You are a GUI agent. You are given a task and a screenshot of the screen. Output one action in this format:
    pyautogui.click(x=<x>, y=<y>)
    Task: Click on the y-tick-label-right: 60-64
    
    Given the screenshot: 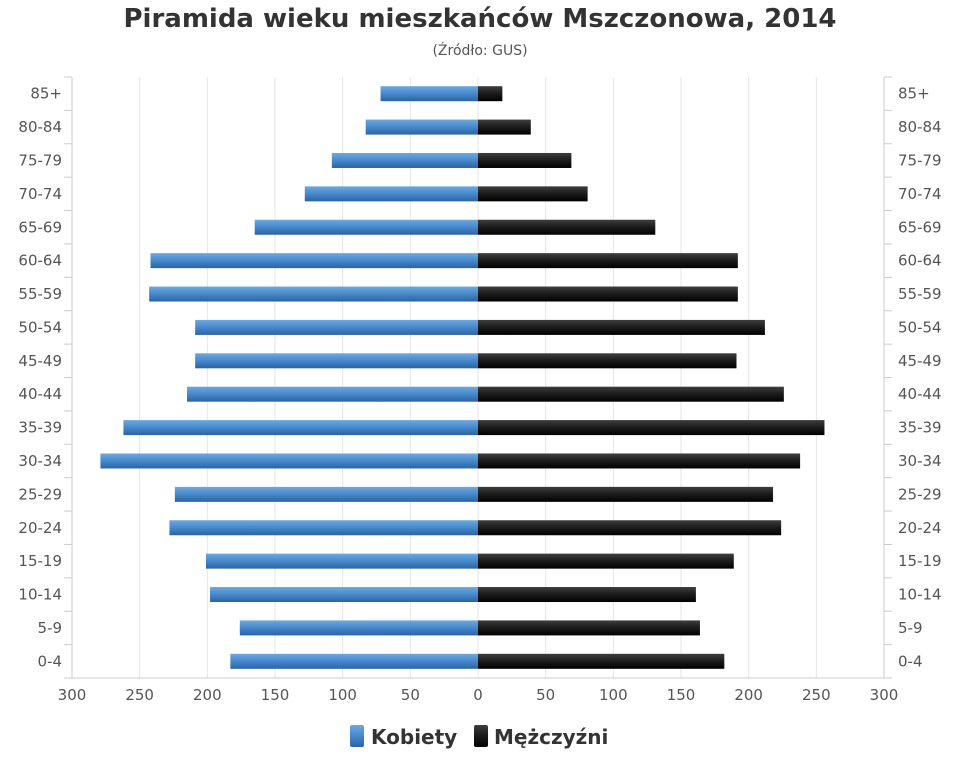 What is the action you would take?
    pyautogui.click(x=920, y=261)
    